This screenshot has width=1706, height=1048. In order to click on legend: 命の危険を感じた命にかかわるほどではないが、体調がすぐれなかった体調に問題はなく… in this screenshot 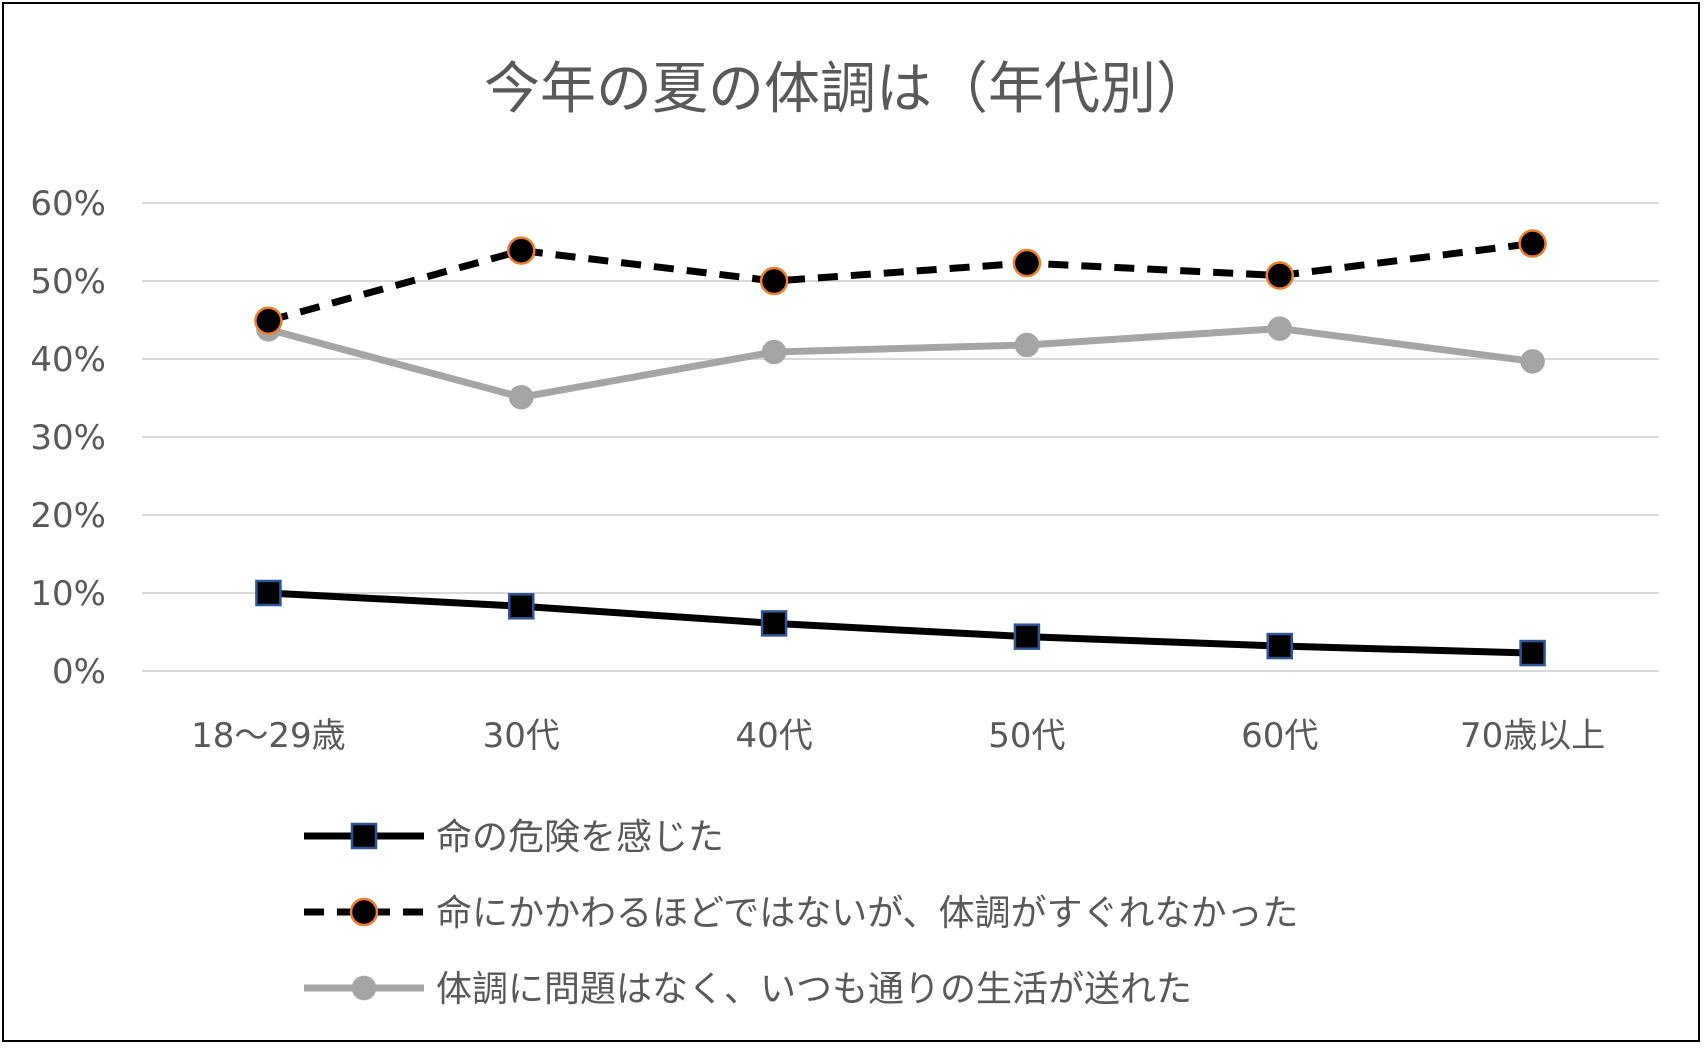, I will do `click(801, 913)`.